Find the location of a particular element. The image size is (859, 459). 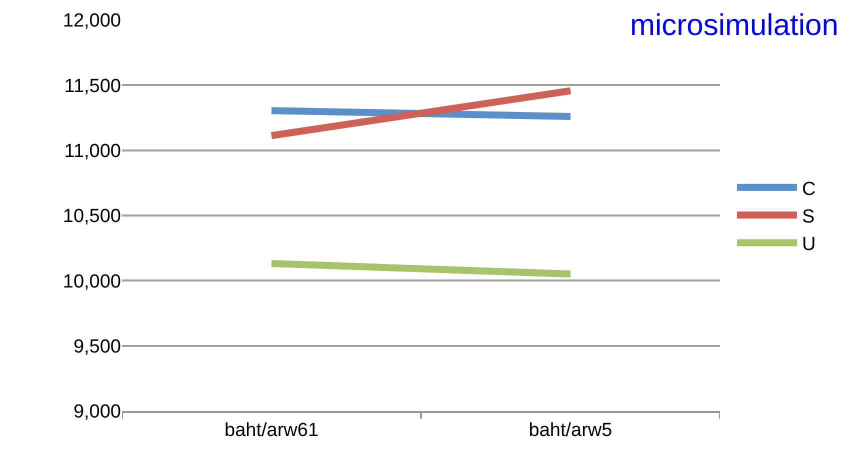

y-tick-label: 10,000 is located at coordinates (91, 281).